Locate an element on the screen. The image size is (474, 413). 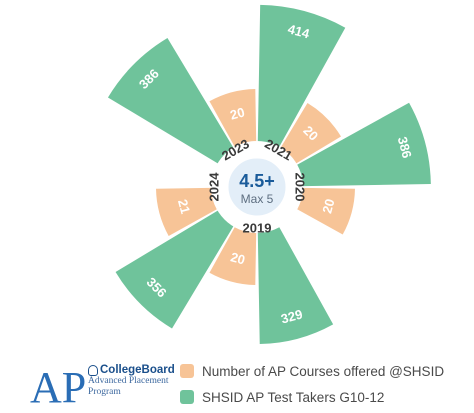
year-label-2020: 2020 is located at coordinates (300, 187).